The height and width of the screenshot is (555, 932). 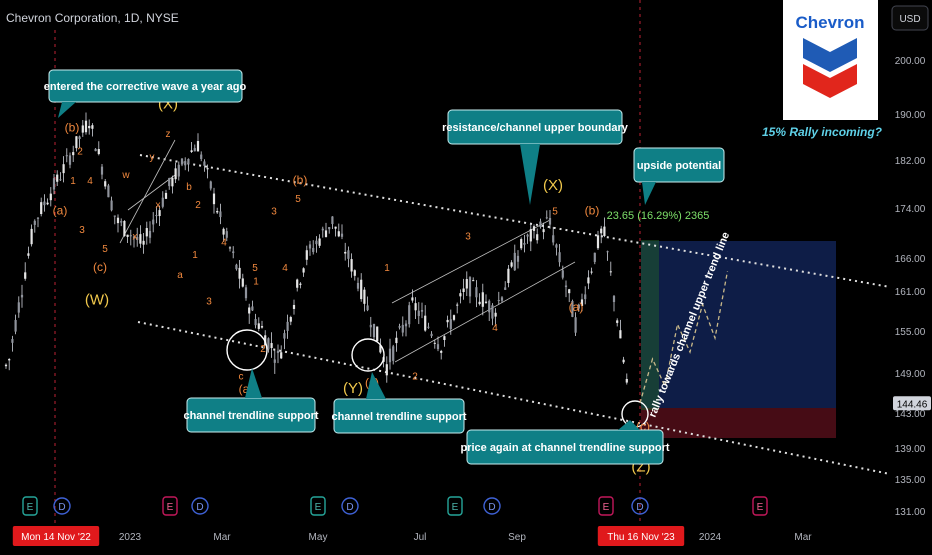 What do you see at coordinates (910, 61) in the screenshot?
I see `price-tick-label: 200.00` at bounding box center [910, 61].